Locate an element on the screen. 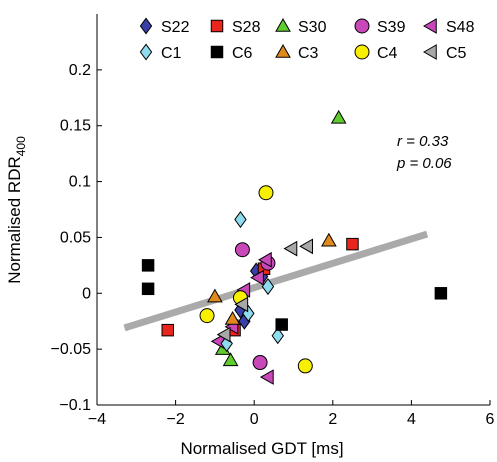  legend-label-c4: C4 is located at coordinates (387, 53).